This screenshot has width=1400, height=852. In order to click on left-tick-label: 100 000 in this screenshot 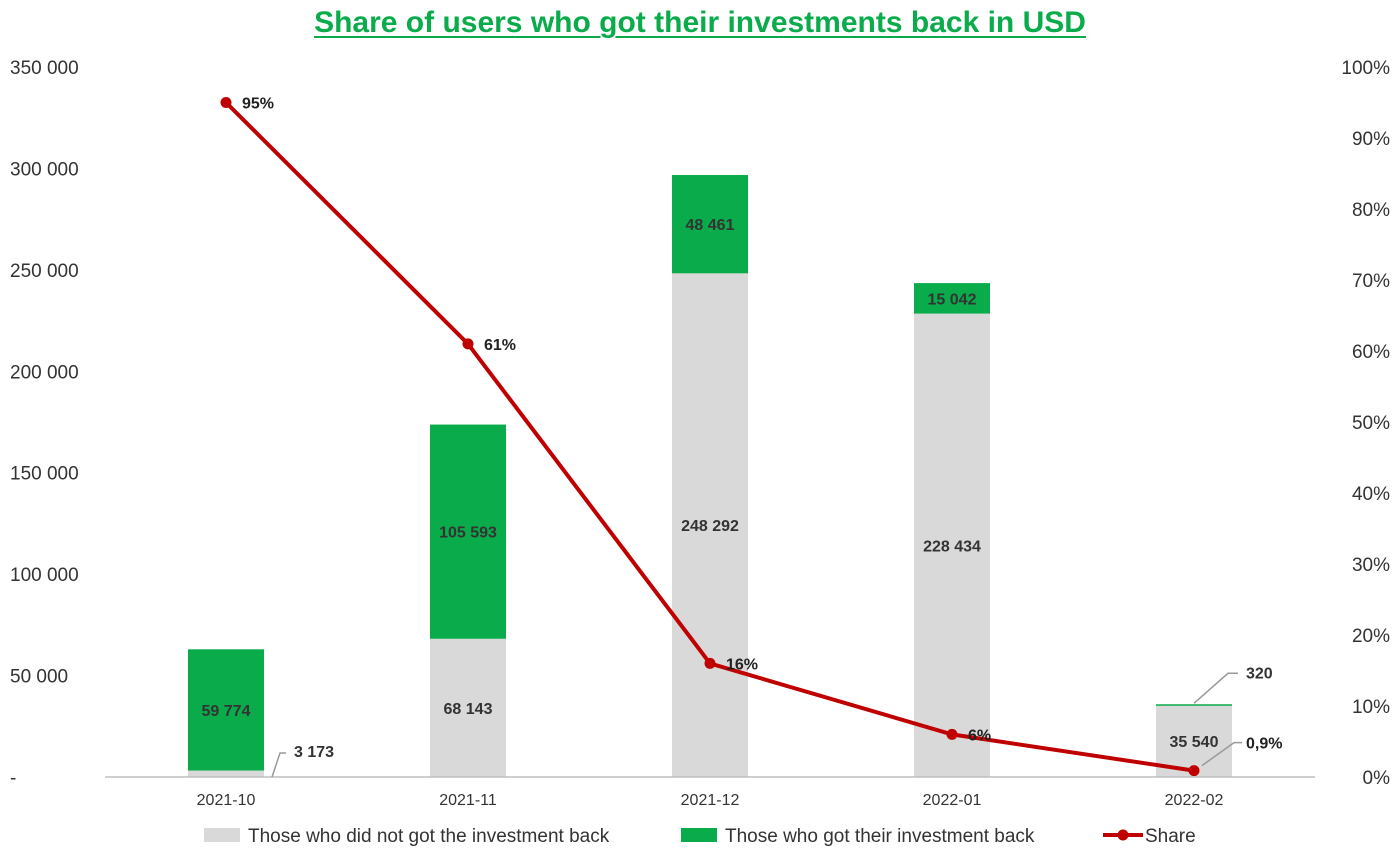, I will do `click(44, 575)`.